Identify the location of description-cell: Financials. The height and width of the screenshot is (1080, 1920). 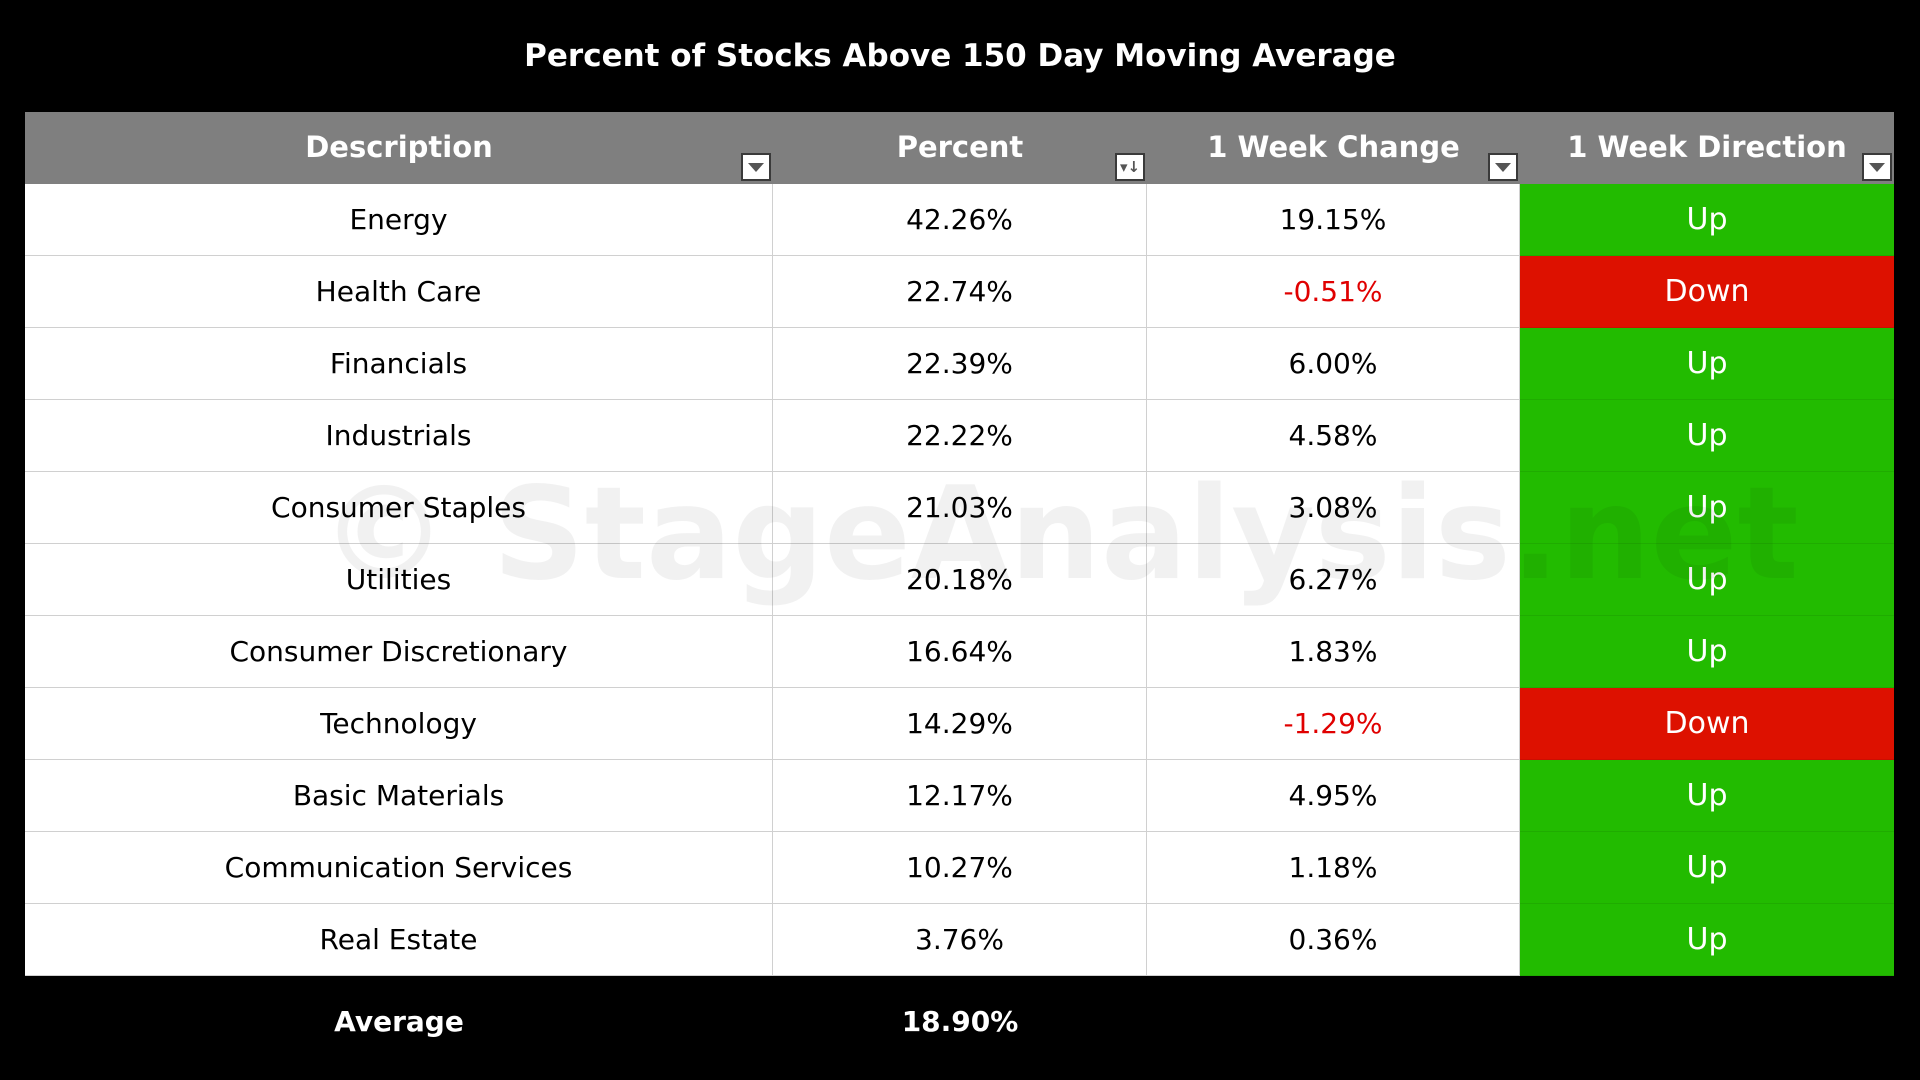
(399, 364).